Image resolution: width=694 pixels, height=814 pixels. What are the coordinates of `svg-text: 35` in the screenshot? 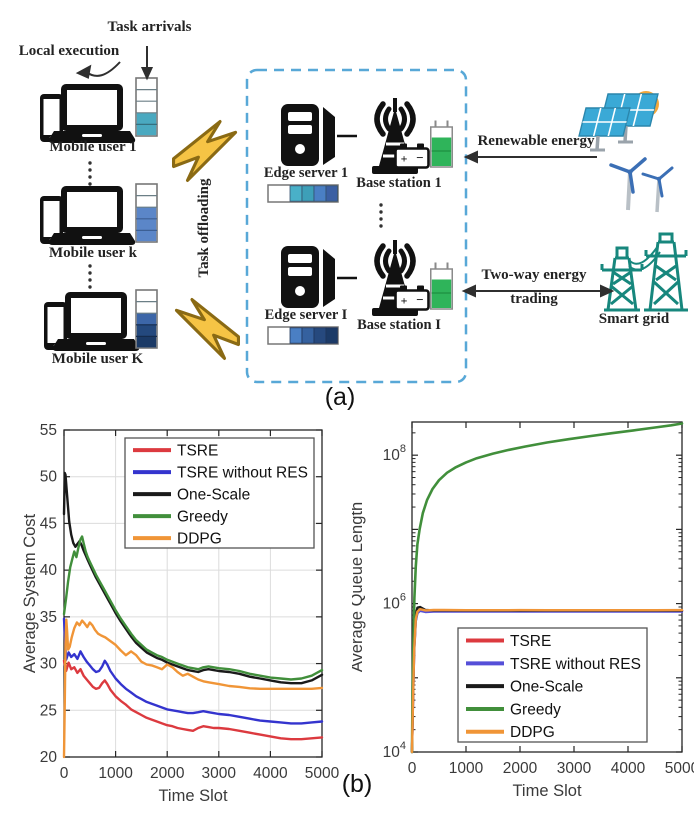 It's located at (48, 617).